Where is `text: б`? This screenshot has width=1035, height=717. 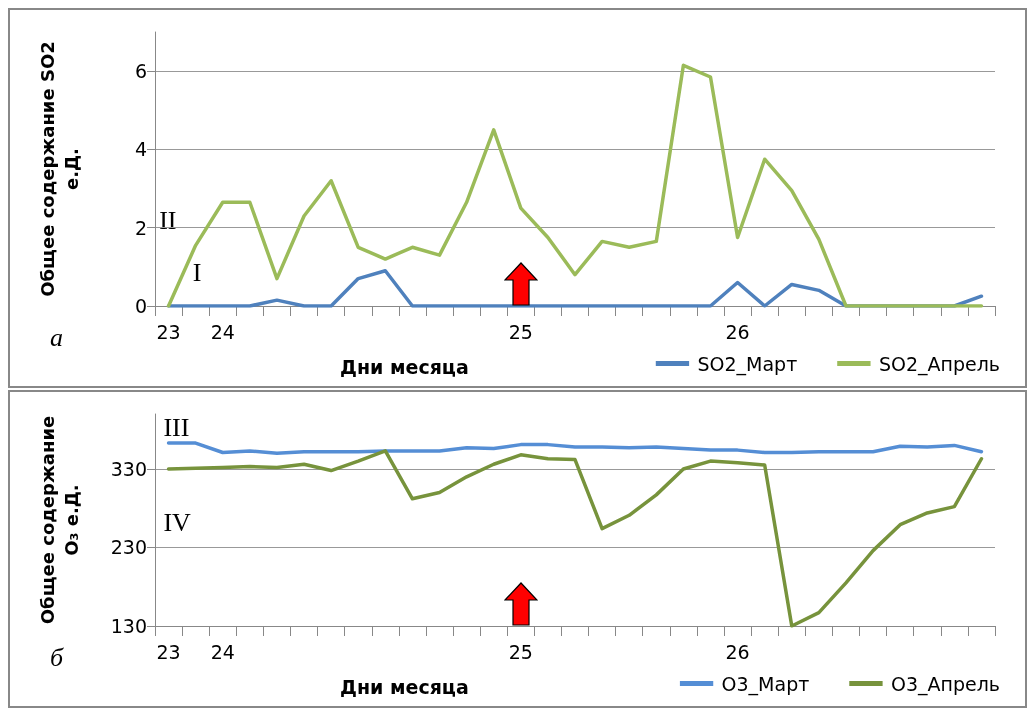
text: б is located at coordinates (57, 657).